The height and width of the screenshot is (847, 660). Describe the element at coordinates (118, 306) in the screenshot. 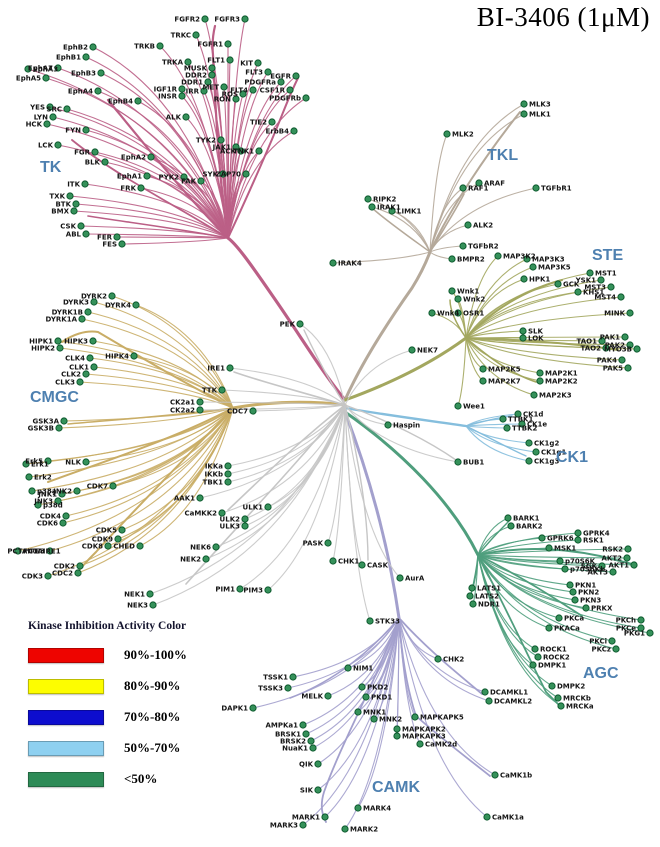

I see `kinase-label: DYRK4` at that location.